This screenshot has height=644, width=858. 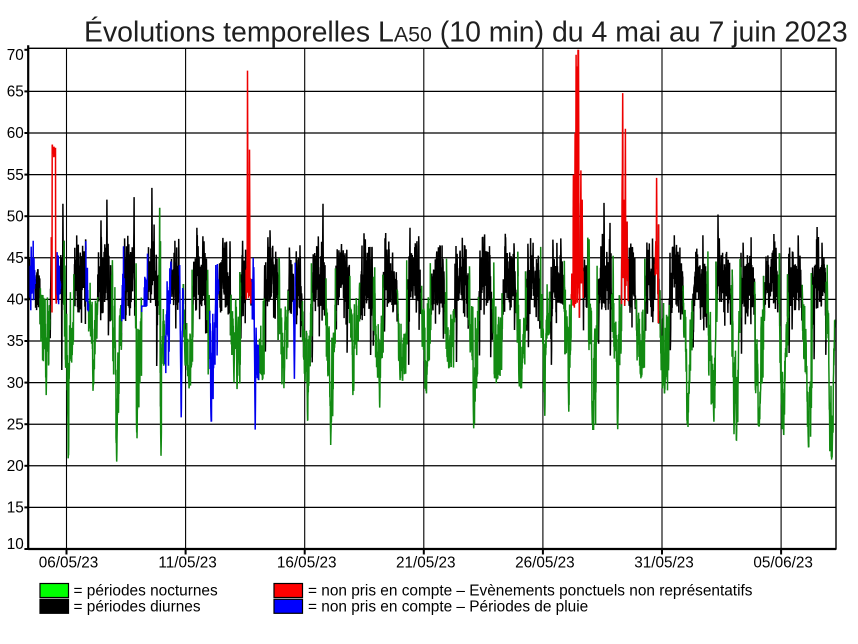 I want to click on svg-text: 45, so click(x=15, y=258).